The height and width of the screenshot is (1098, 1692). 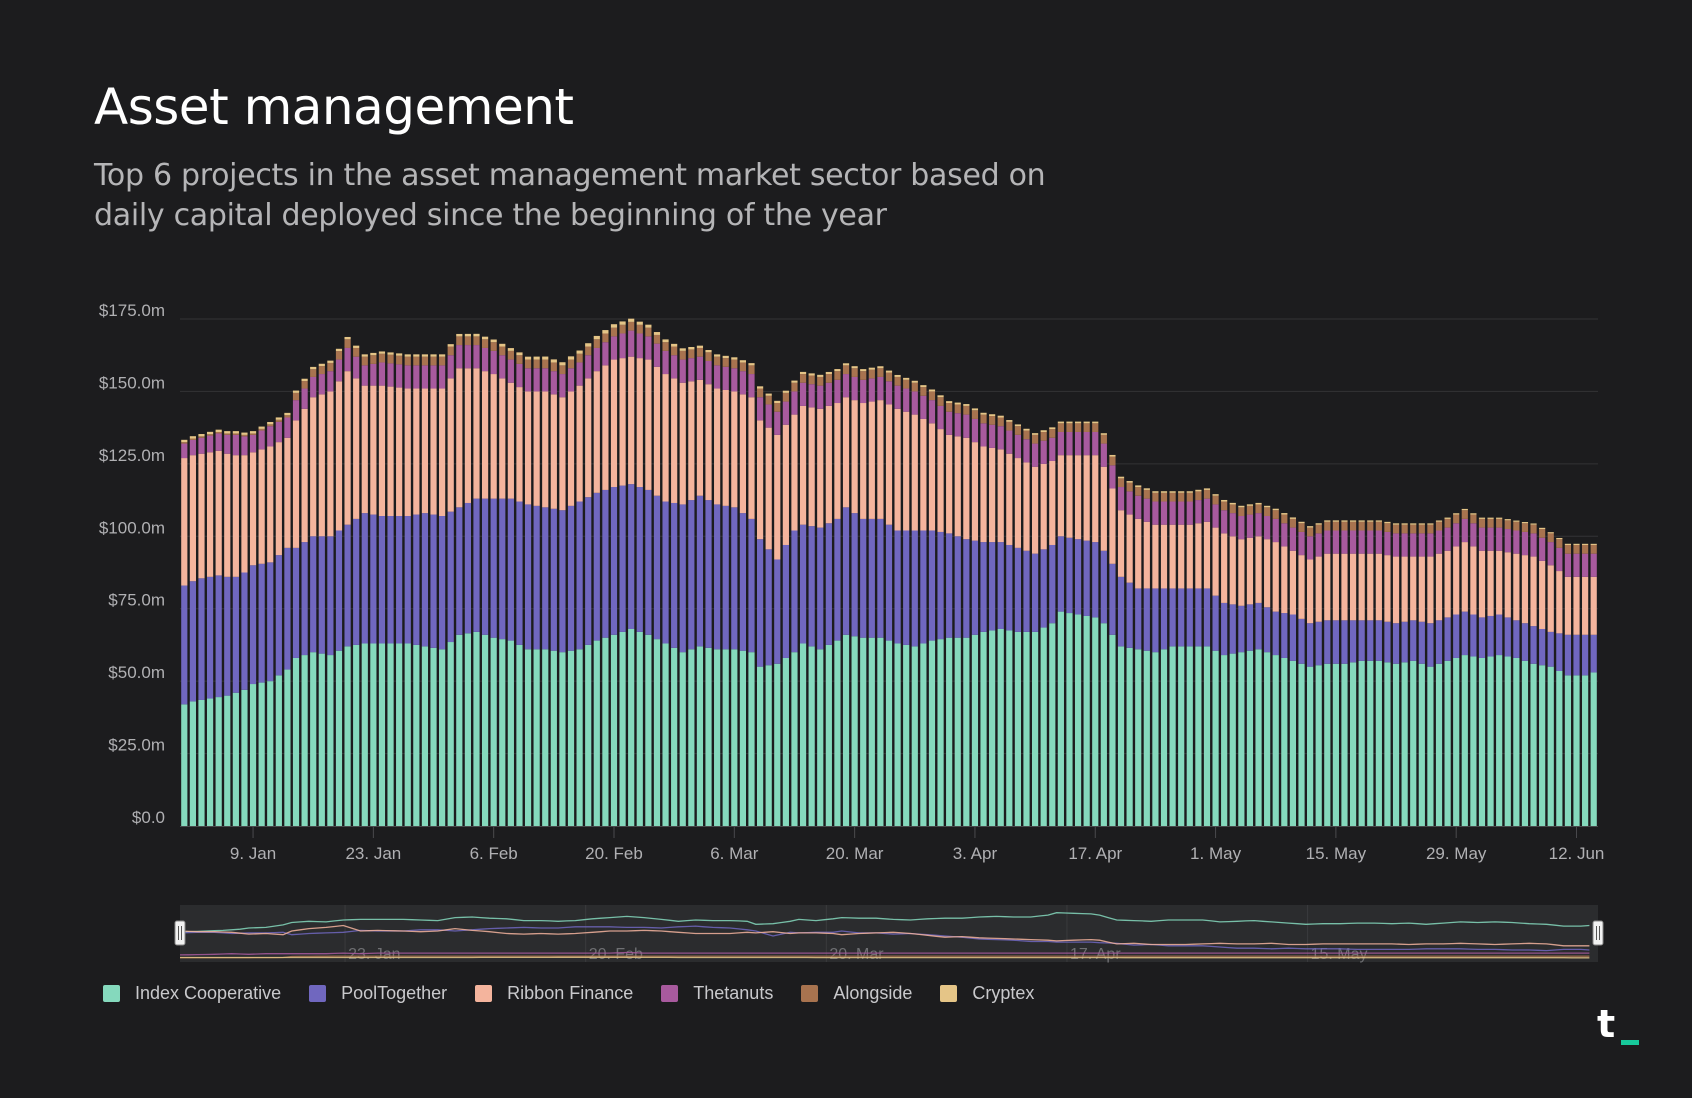 I want to click on navigator-left-handle, so click(x=180, y=933).